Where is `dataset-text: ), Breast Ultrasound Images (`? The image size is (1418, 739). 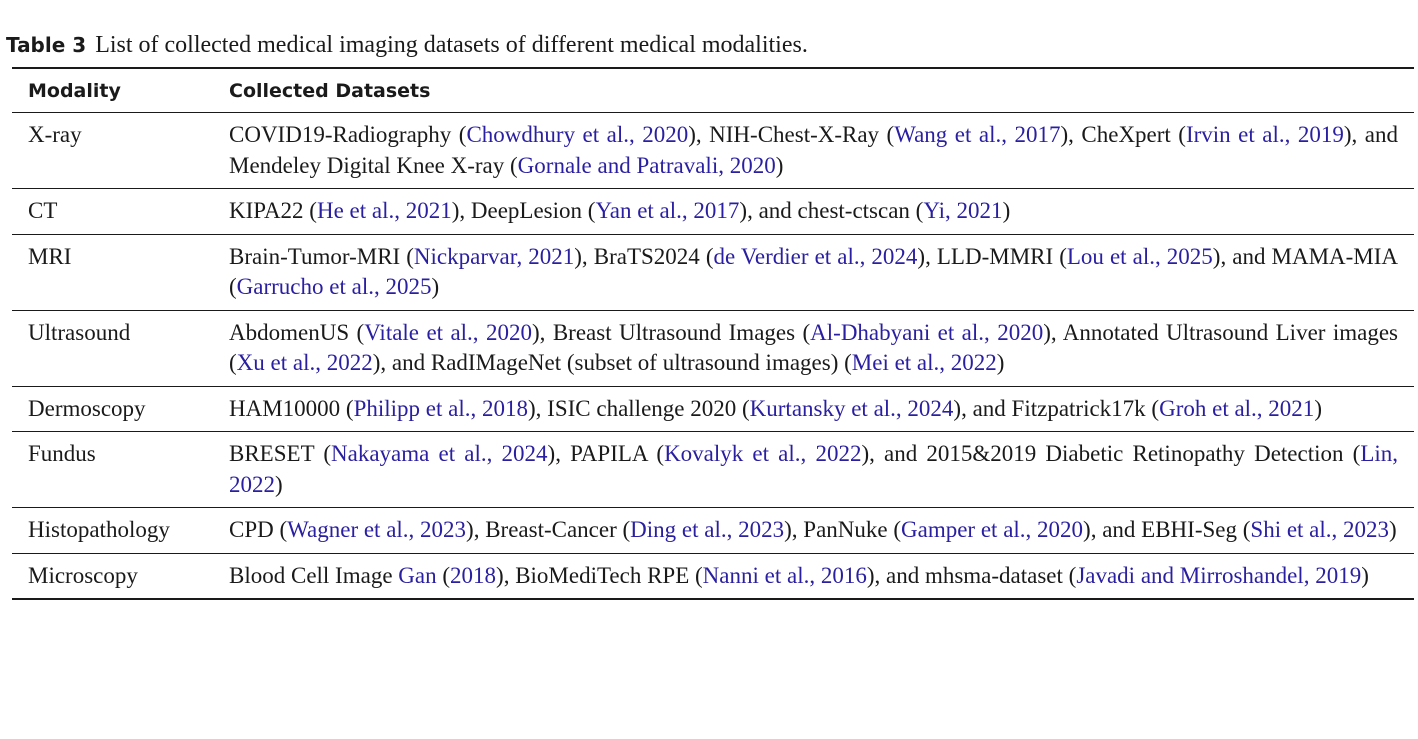 dataset-text: ), Breast Ultrasound Images ( is located at coordinates (671, 332).